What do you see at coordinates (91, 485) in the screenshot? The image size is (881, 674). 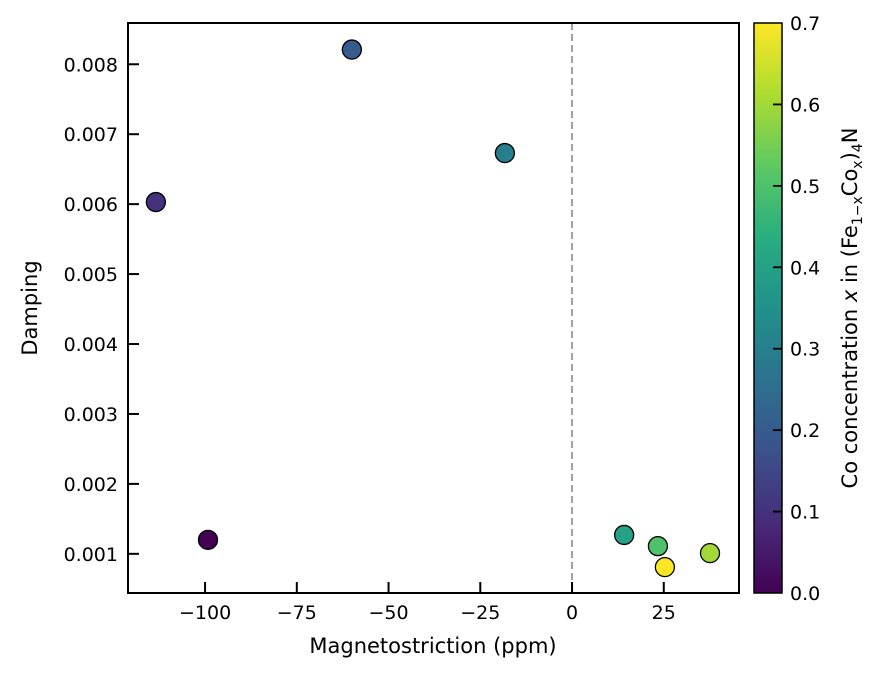 I see `y-tick-label: 0.002` at bounding box center [91, 485].